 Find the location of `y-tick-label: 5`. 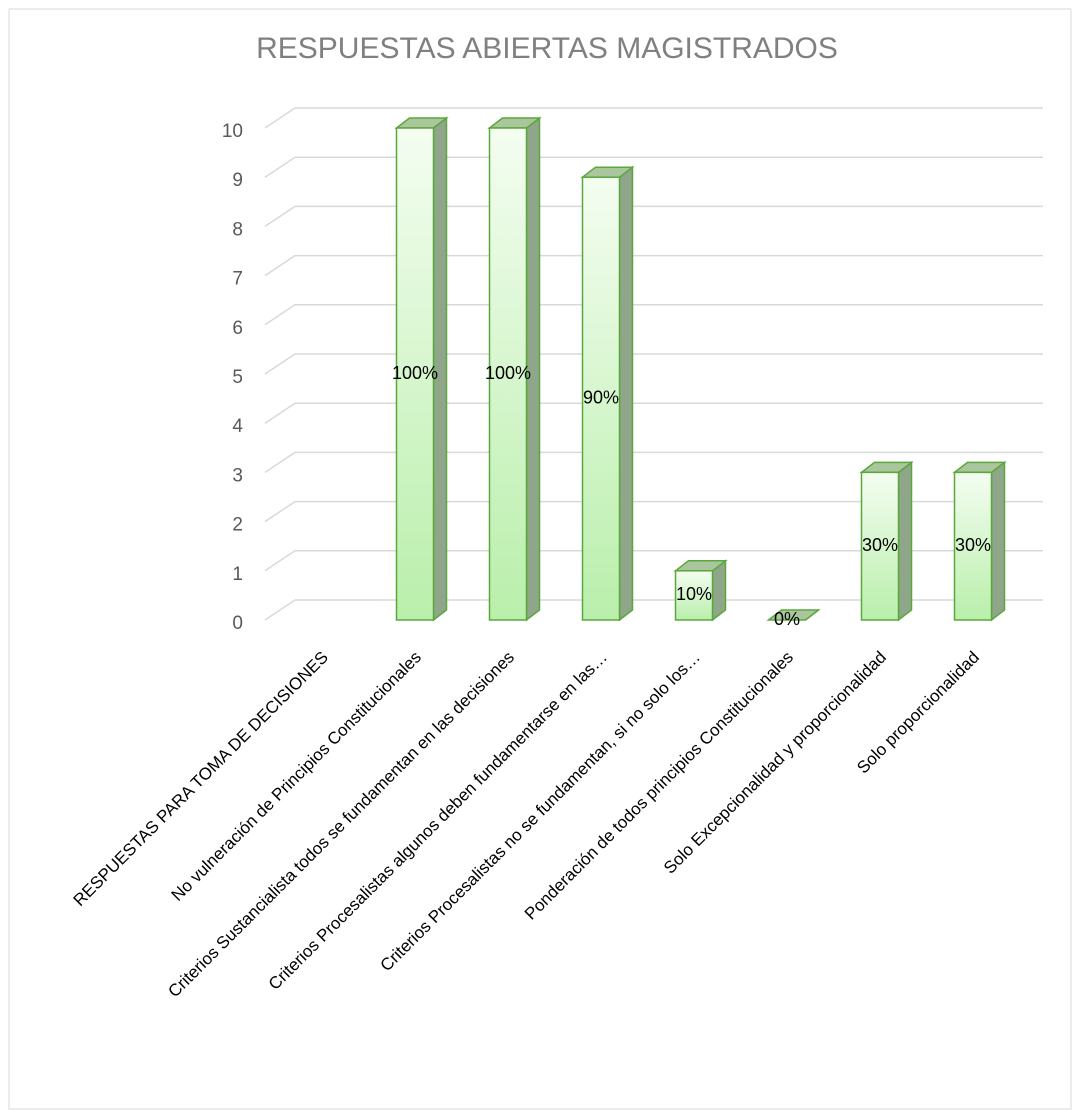

y-tick-label: 5 is located at coordinates (237, 377).